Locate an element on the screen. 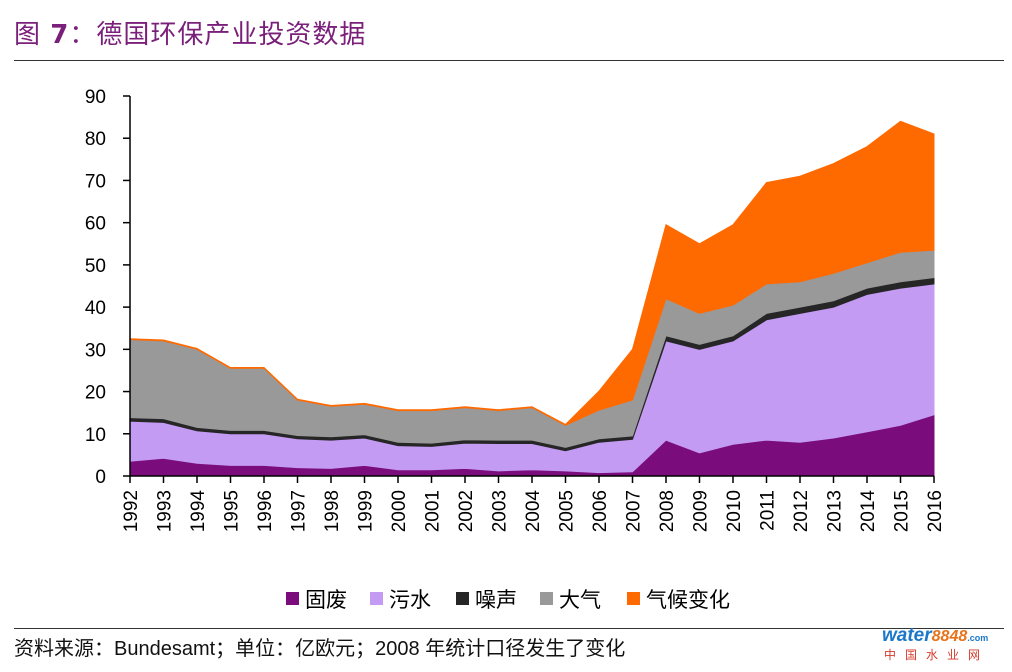  figure-title-text: ：德国环保产业投资数据 is located at coordinates (218, 35).